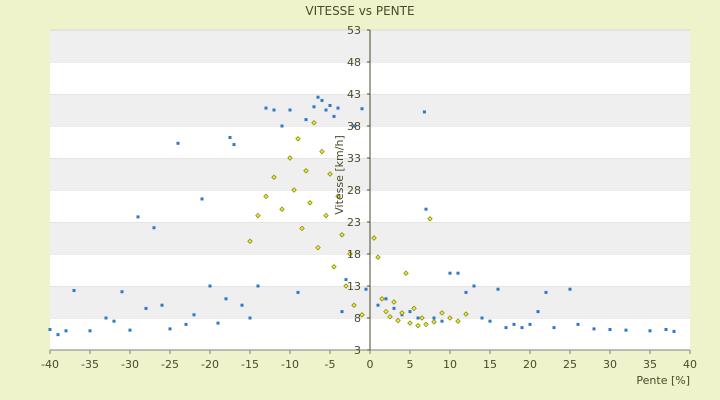 The height and width of the screenshot is (400, 720). What do you see at coordinates (354, 30) in the screenshot?
I see `y-tick-label: 53` at bounding box center [354, 30].